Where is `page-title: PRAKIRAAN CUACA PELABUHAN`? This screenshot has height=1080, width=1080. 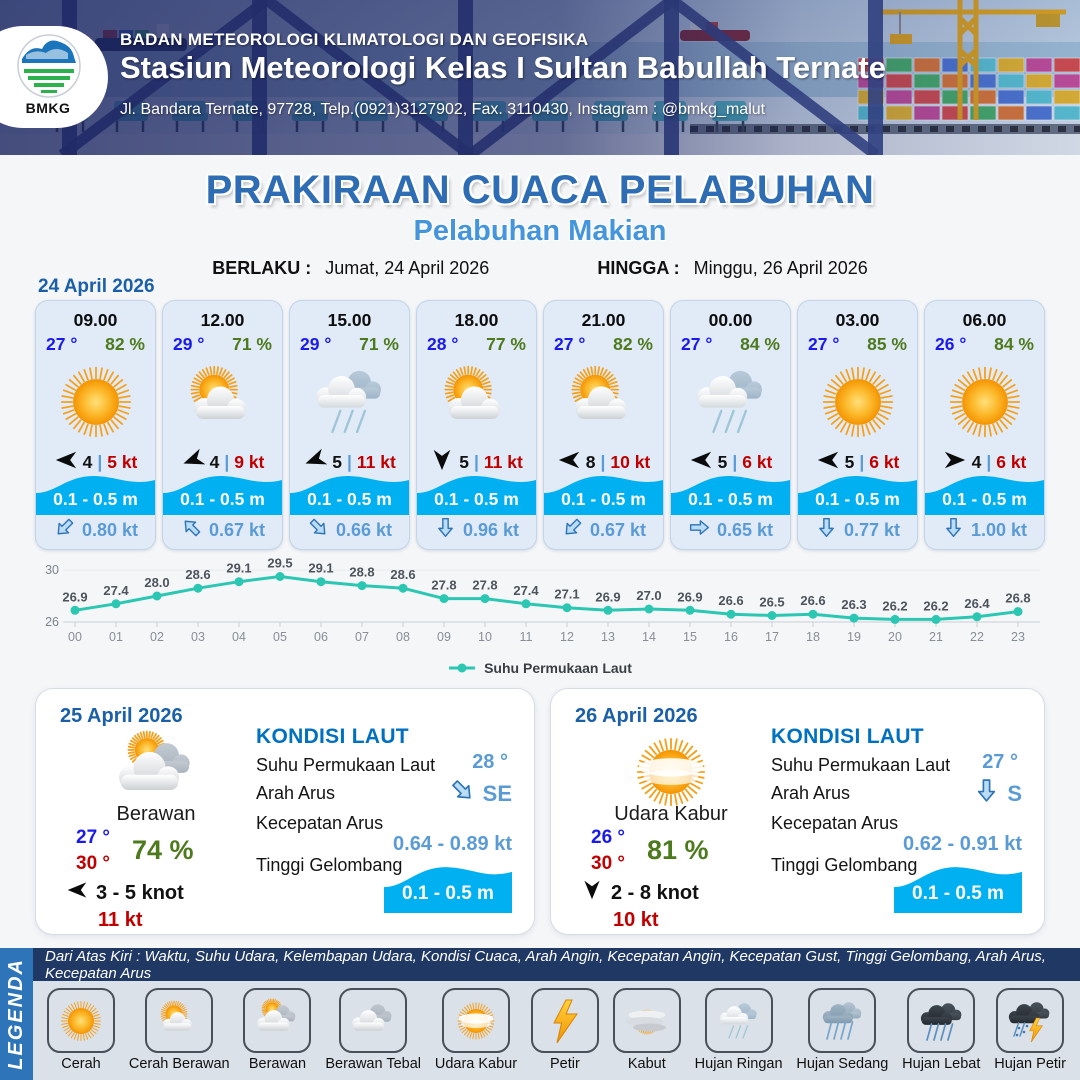
page-title: PRAKIRAAN CUACA PELABUHAN is located at coordinates (540, 190).